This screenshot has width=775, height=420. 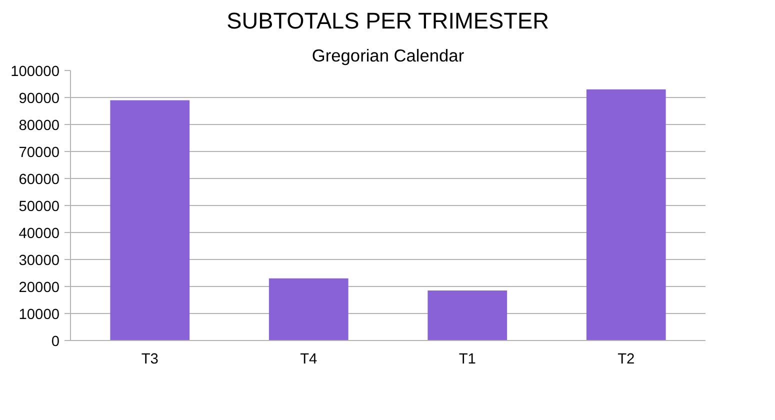 I want to click on y-tick-label: 80000, so click(x=39, y=126).